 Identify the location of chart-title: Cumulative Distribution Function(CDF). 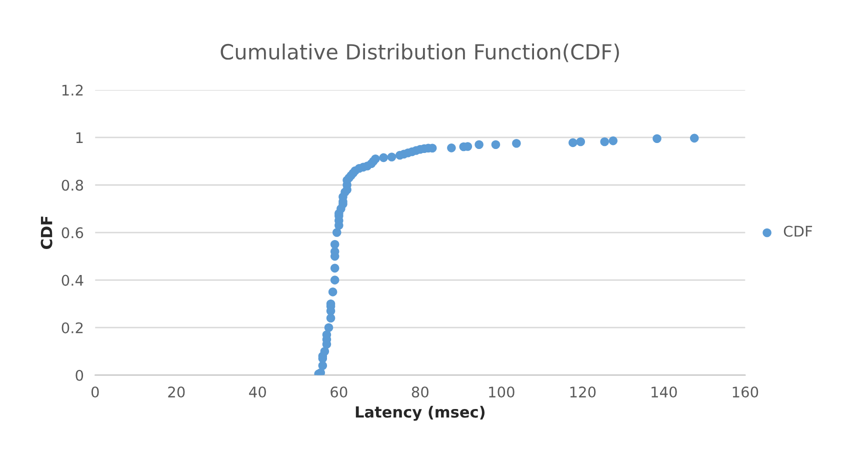
(419, 53).